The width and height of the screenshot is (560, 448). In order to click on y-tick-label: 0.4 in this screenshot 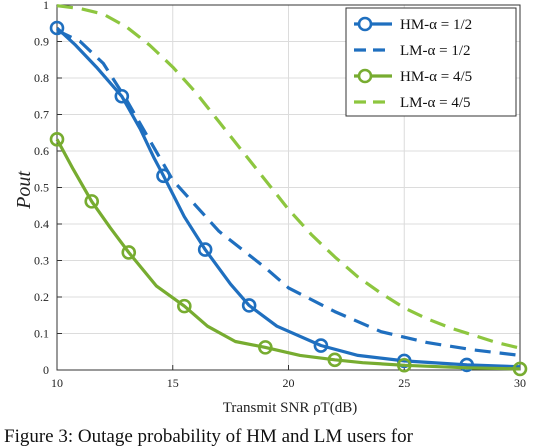, I will do `click(41, 224)`.